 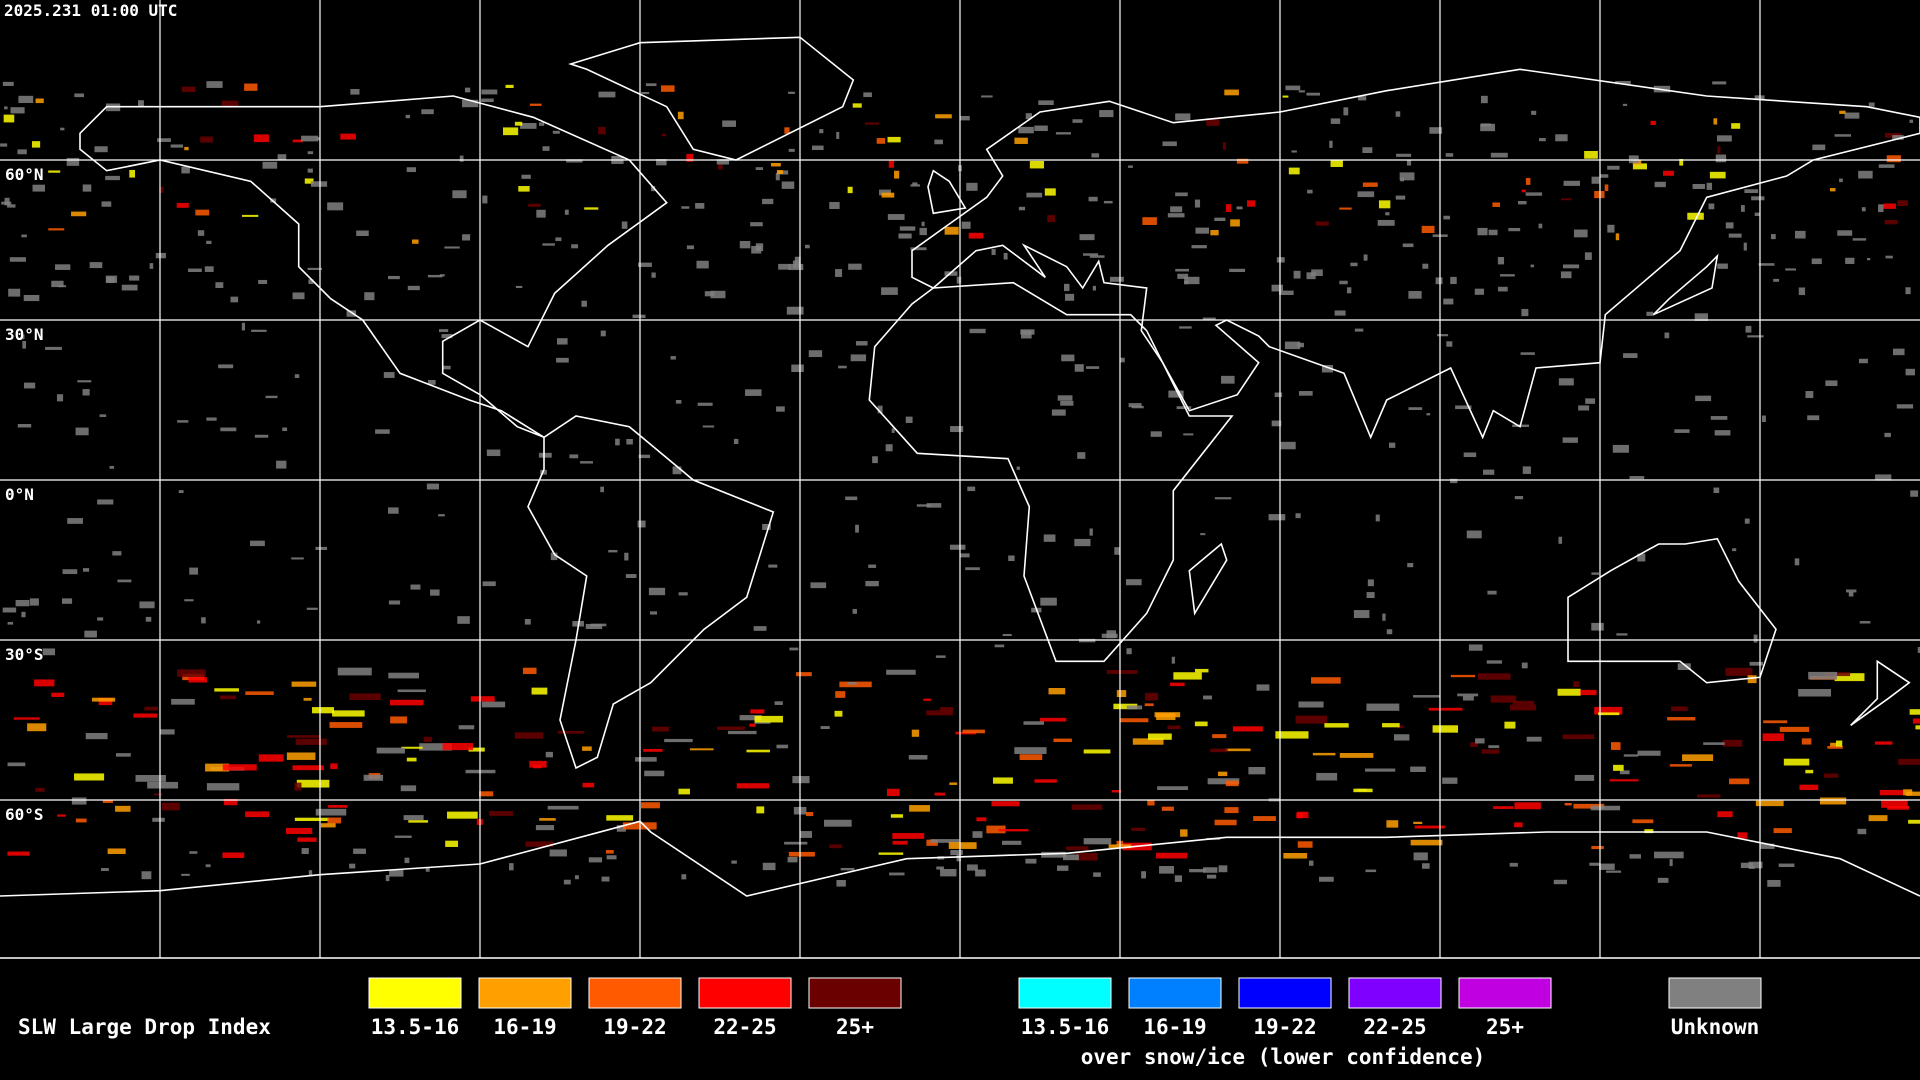 What do you see at coordinates (525, 993) in the screenshot?
I see `legend-swatch` at bounding box center [525, 993].